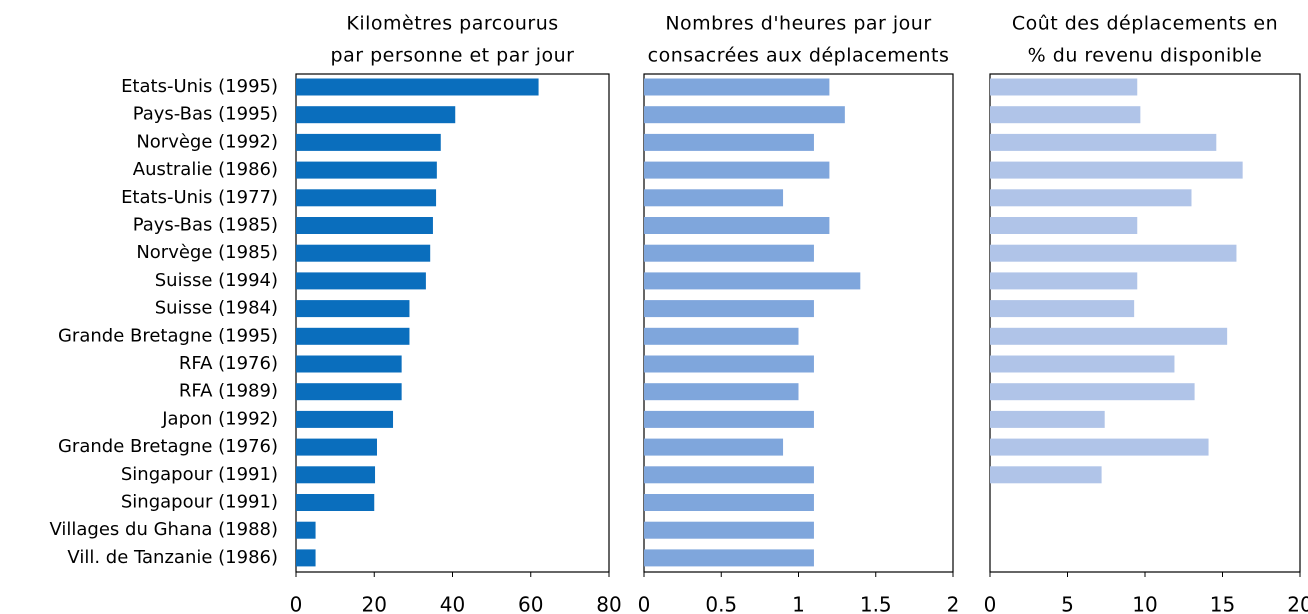 The height and width of the screenshot is (614, 1308). Describe the element at coordinates (452, 603) in the screenshot. I see `x-tick-label: 40` at that location.